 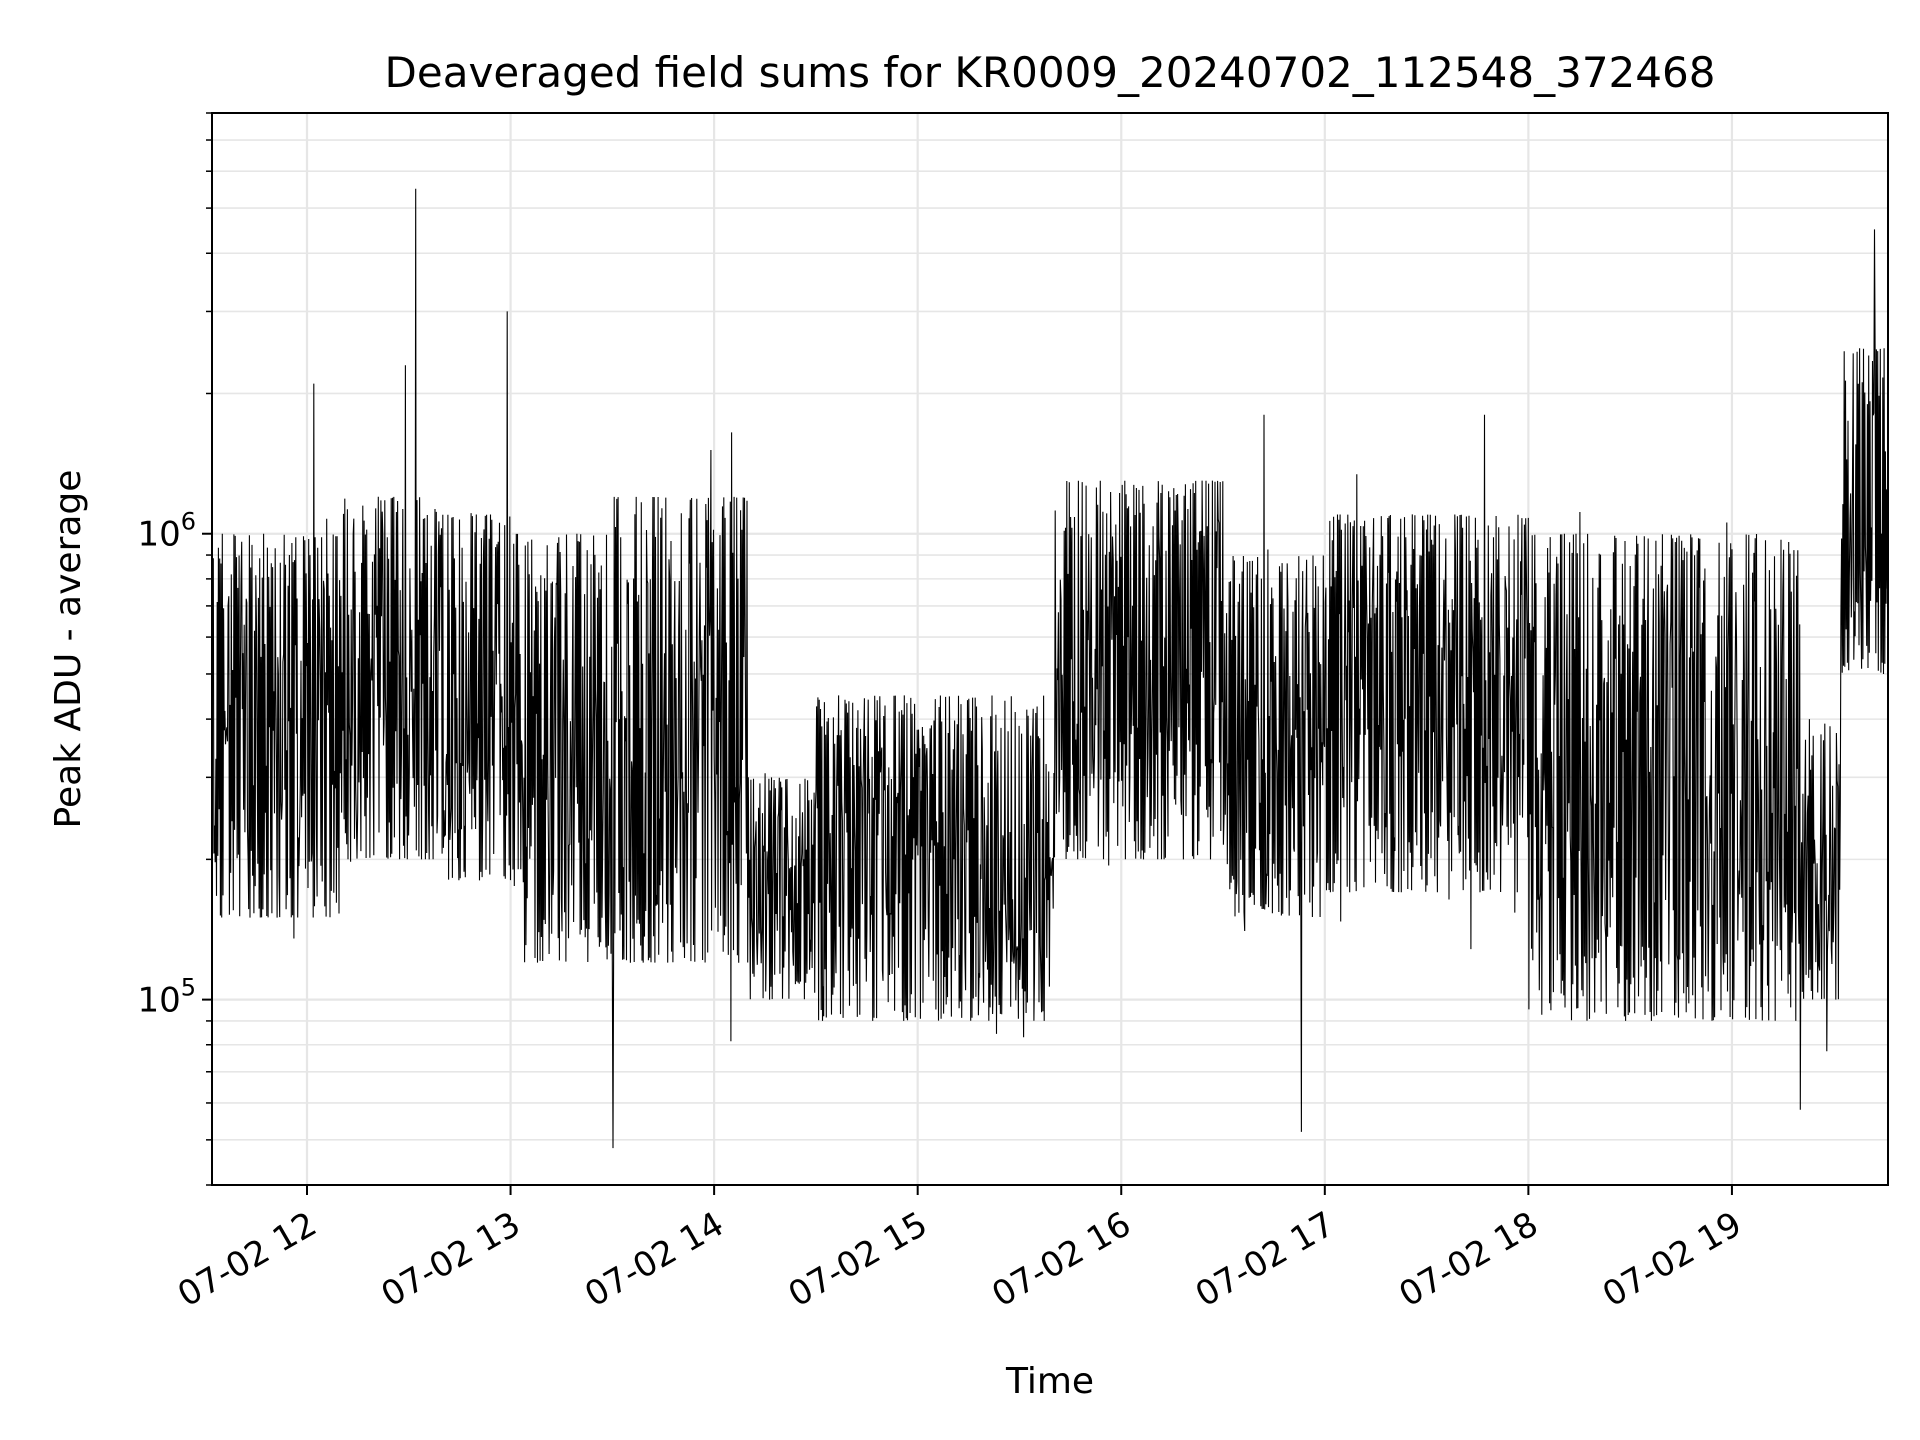 What do you see at coordinates (1049, 1381) in the screenshot?
I see `x-axis-label: Time` at bounding box center [1049, 1381].